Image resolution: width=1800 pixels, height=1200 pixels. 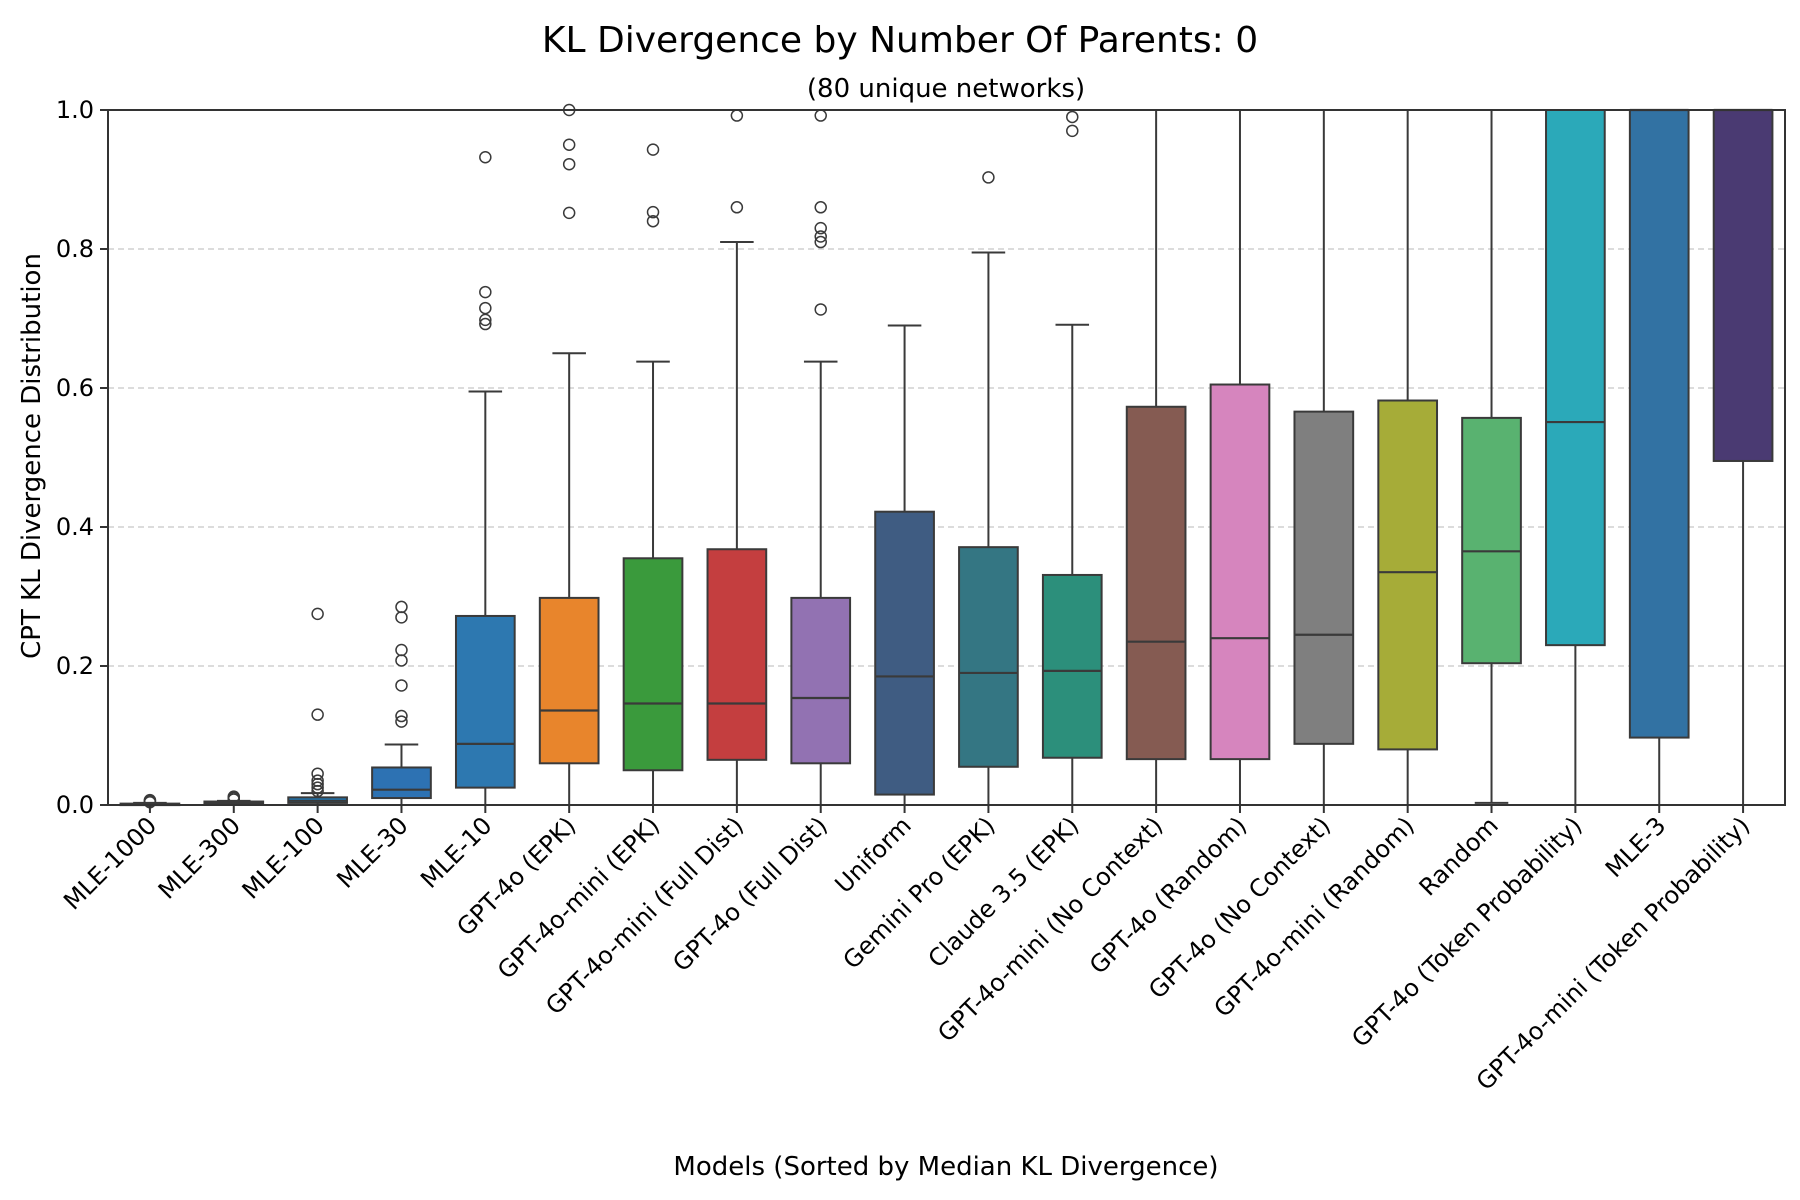 I want to click on y-tick-label: 0.2, so click(x=75, y=666).